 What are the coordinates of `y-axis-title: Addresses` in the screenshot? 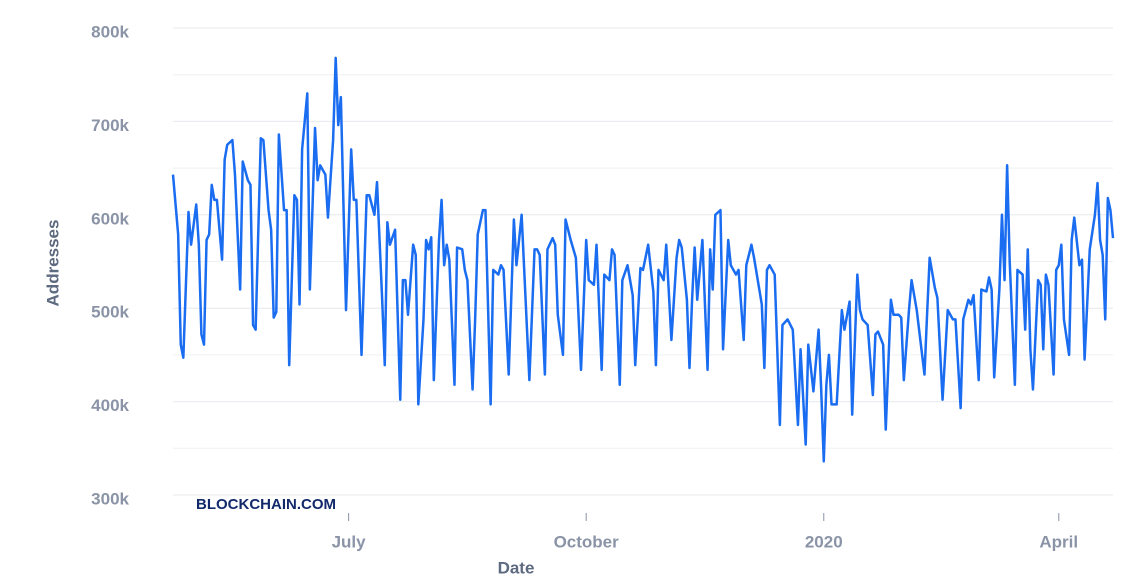 It's located at (52, 263).